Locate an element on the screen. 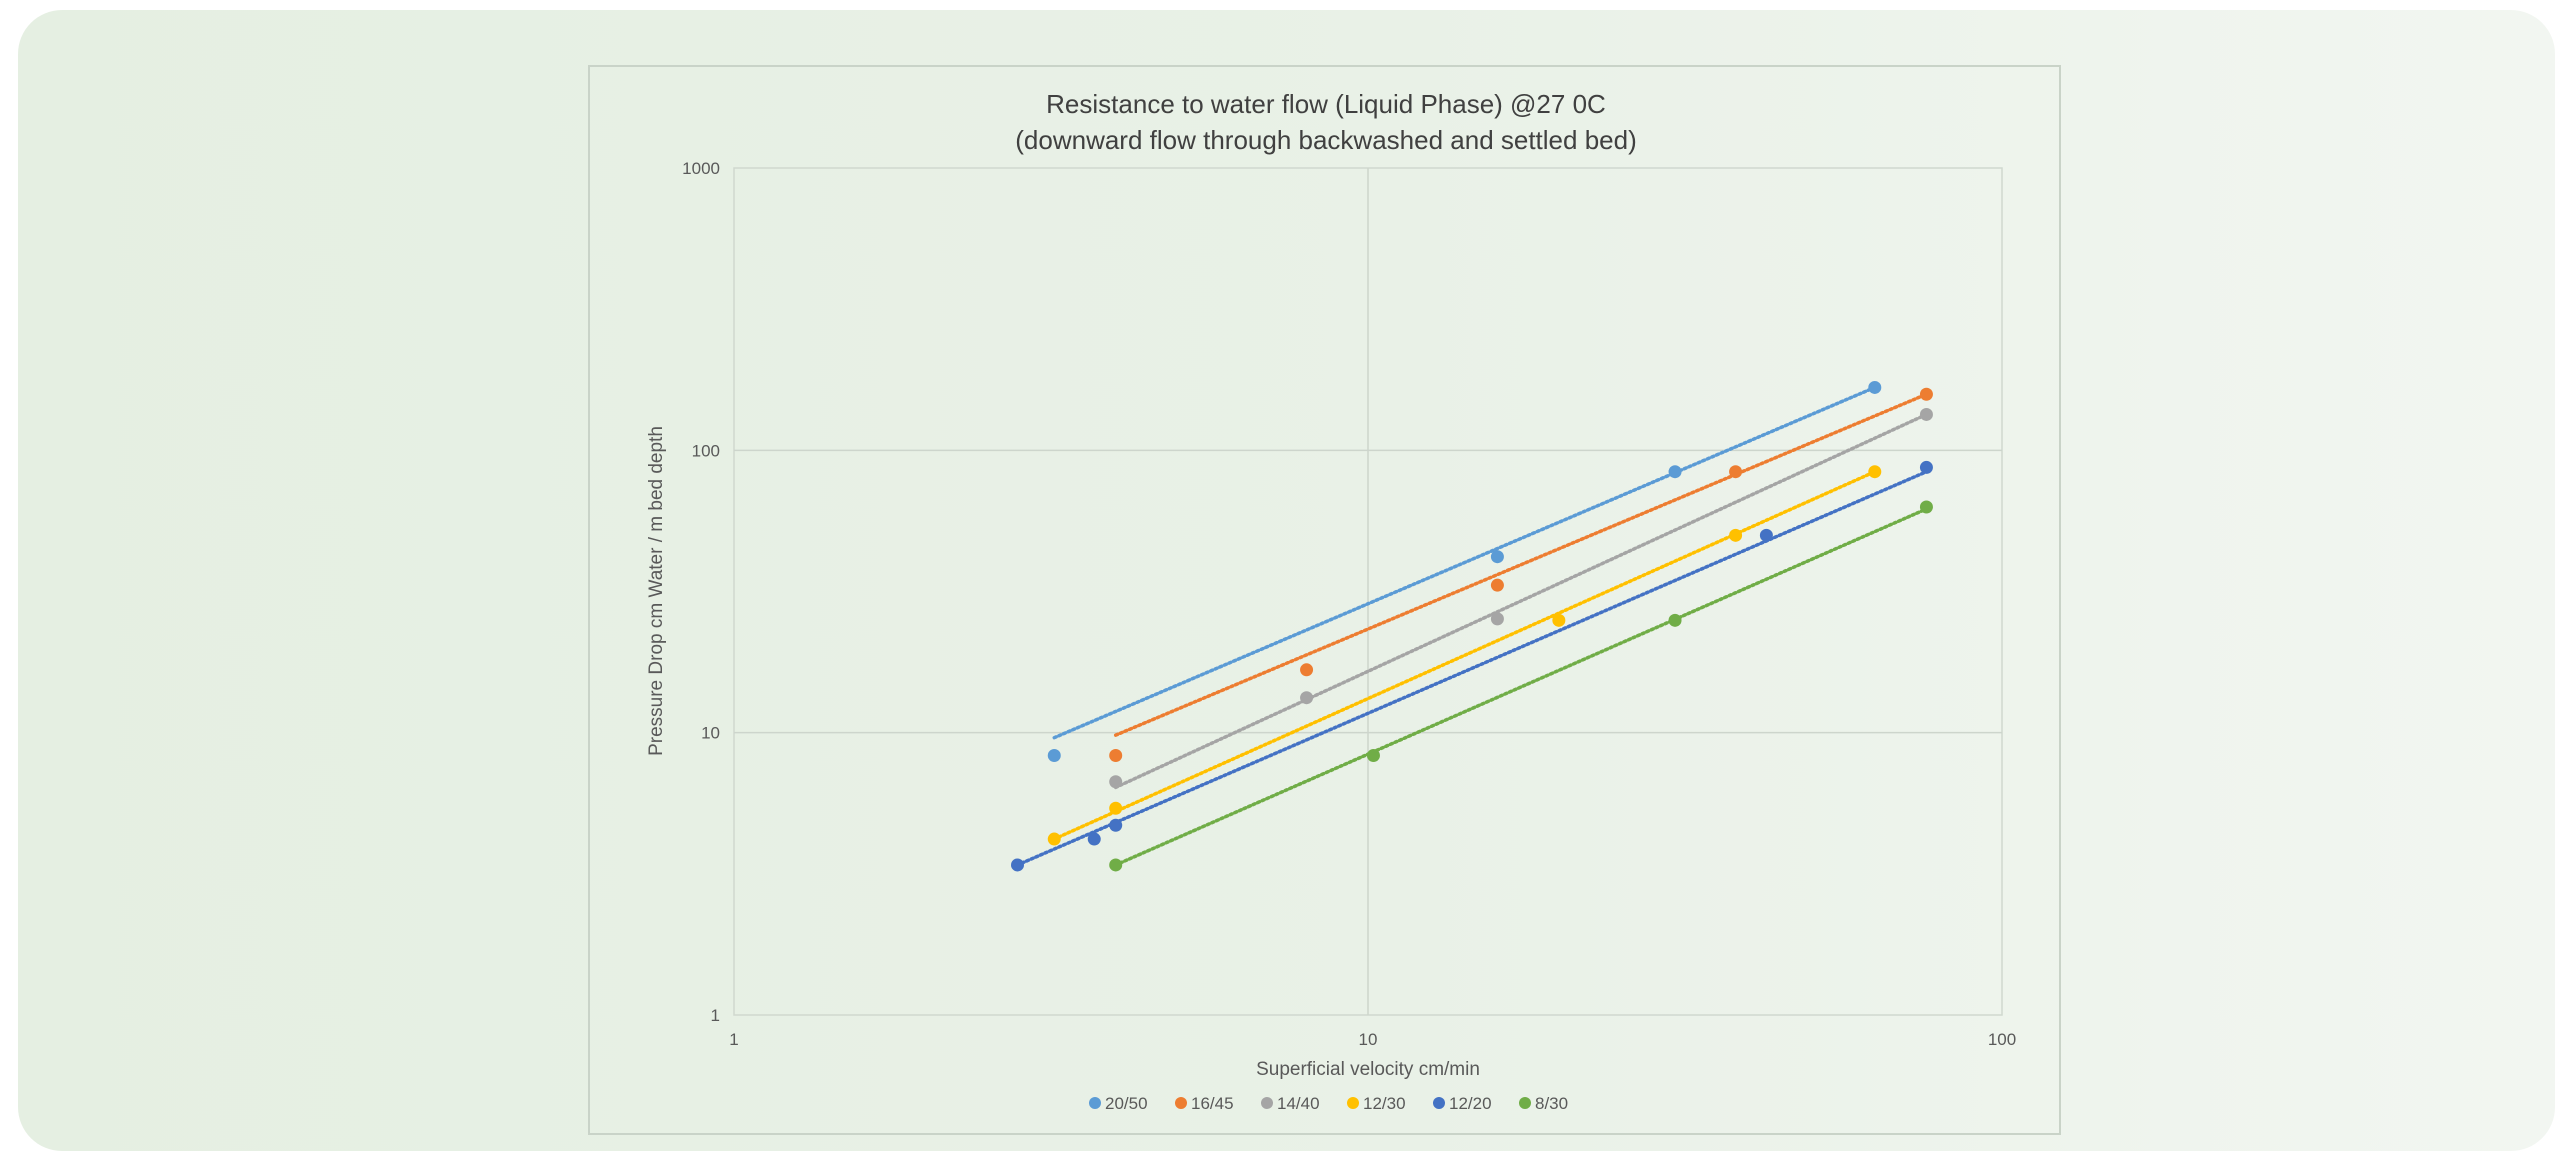 This screenshot has height=1151, width=2555. x-tick-label: 1 is located at coordinates (733, 1039).